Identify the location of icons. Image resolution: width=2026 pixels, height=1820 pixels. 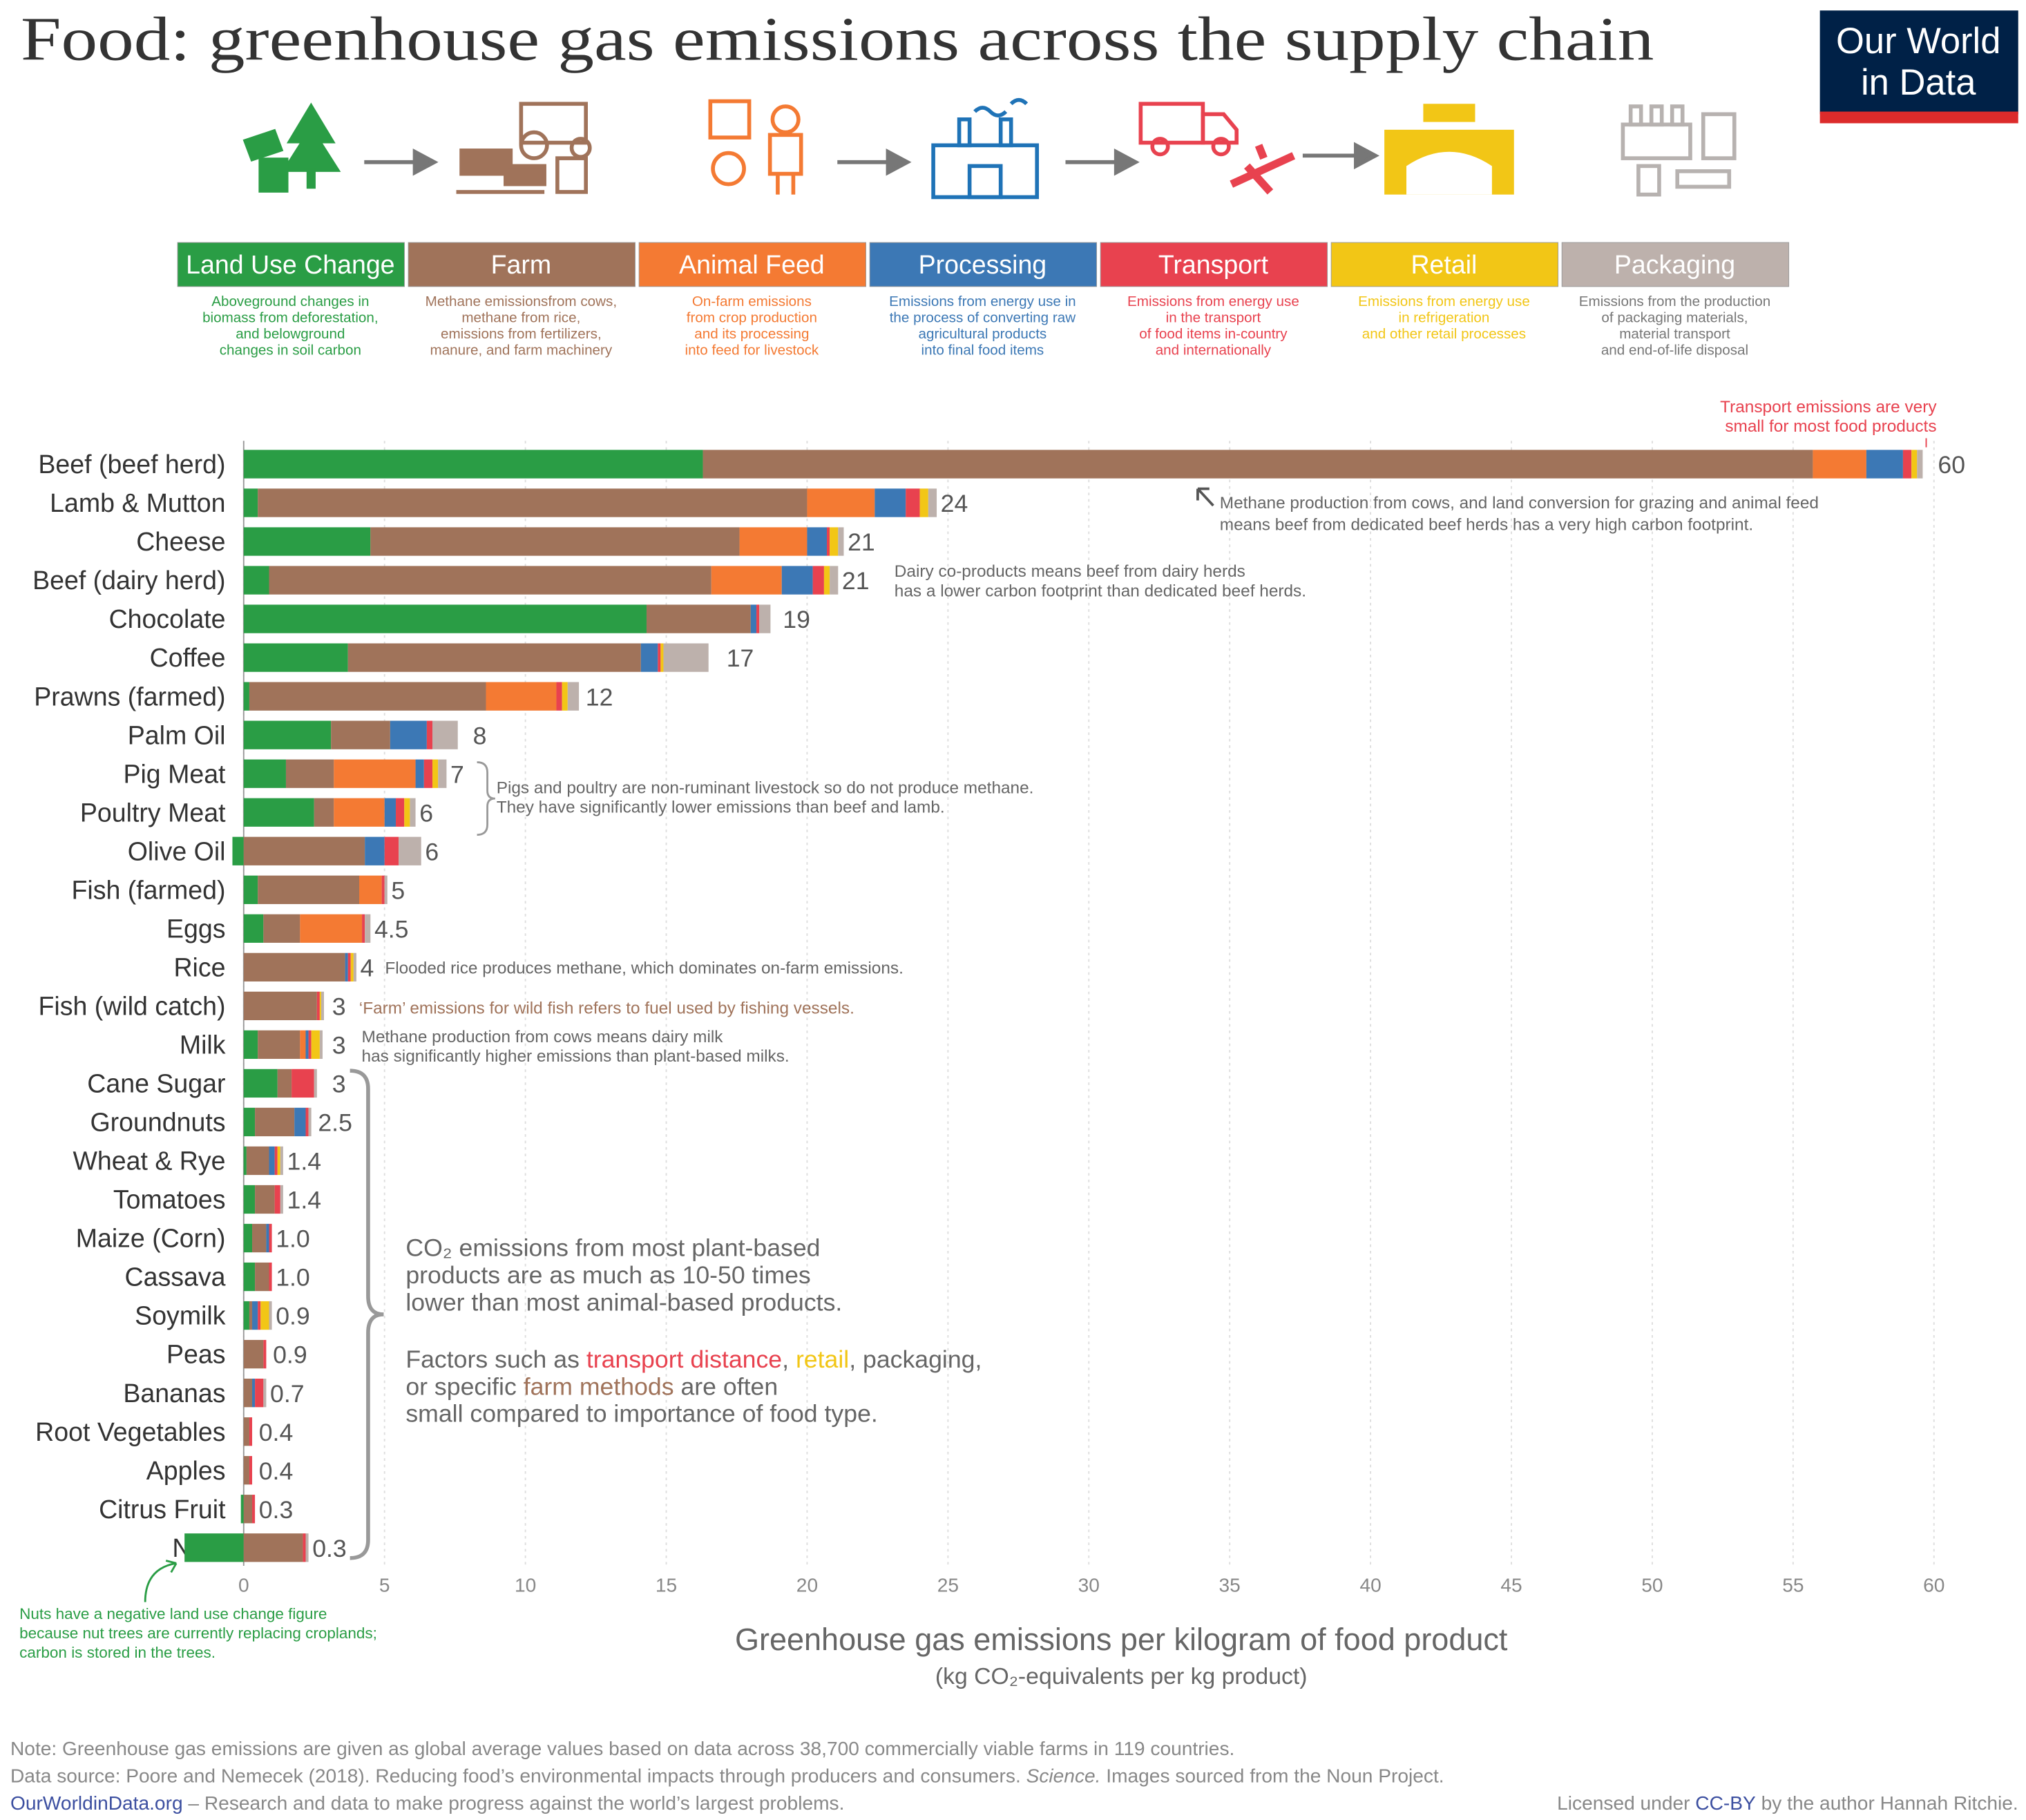
(989, 148).